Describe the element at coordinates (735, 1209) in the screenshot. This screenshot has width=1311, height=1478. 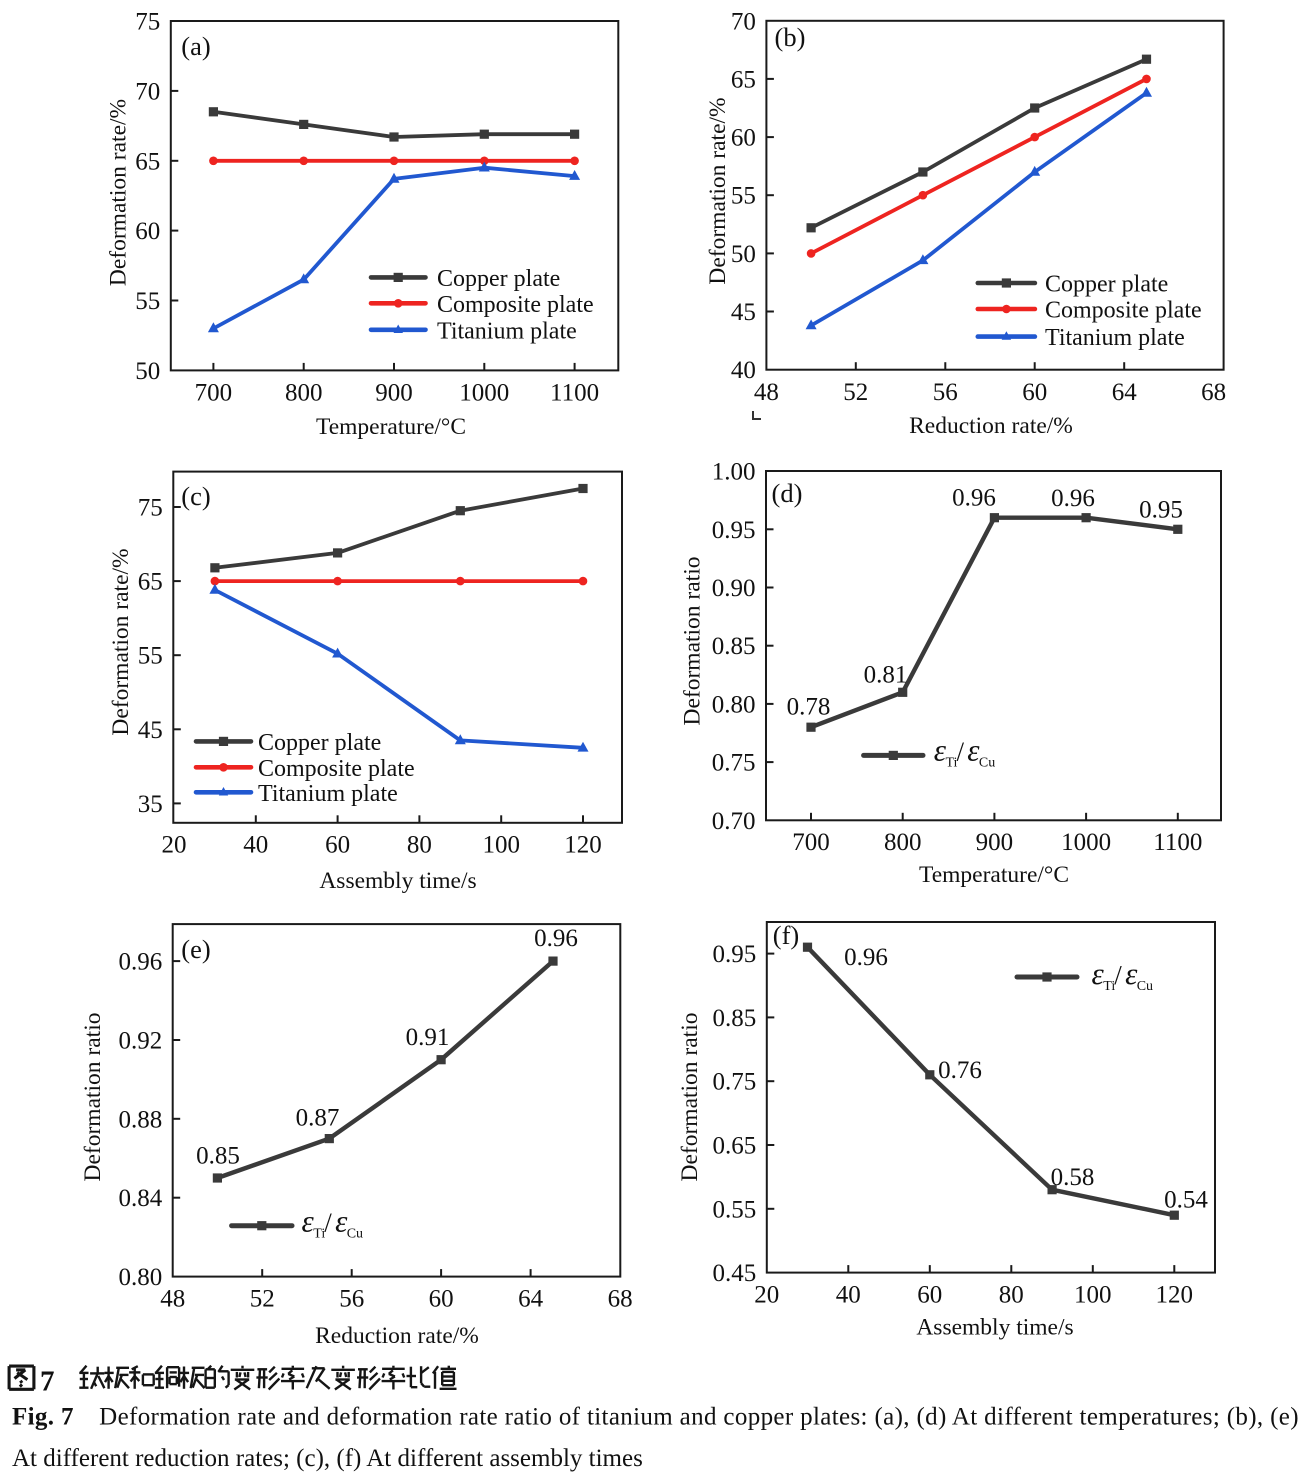
I see `svg-text: 0.55` at that location.